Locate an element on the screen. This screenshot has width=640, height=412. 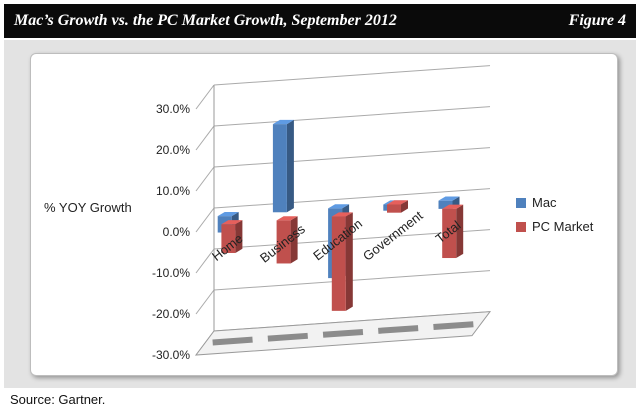
y-axis-label: % YOY Growth is located at coordinates (88, 207).